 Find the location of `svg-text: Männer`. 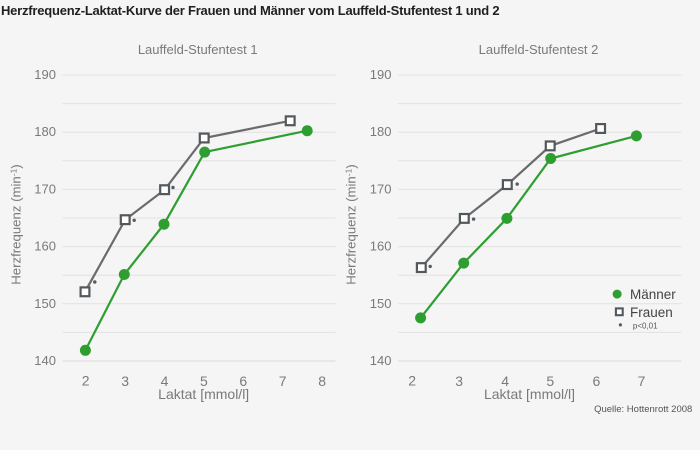

svg-text: Männer is located at coordinates (653, 294).